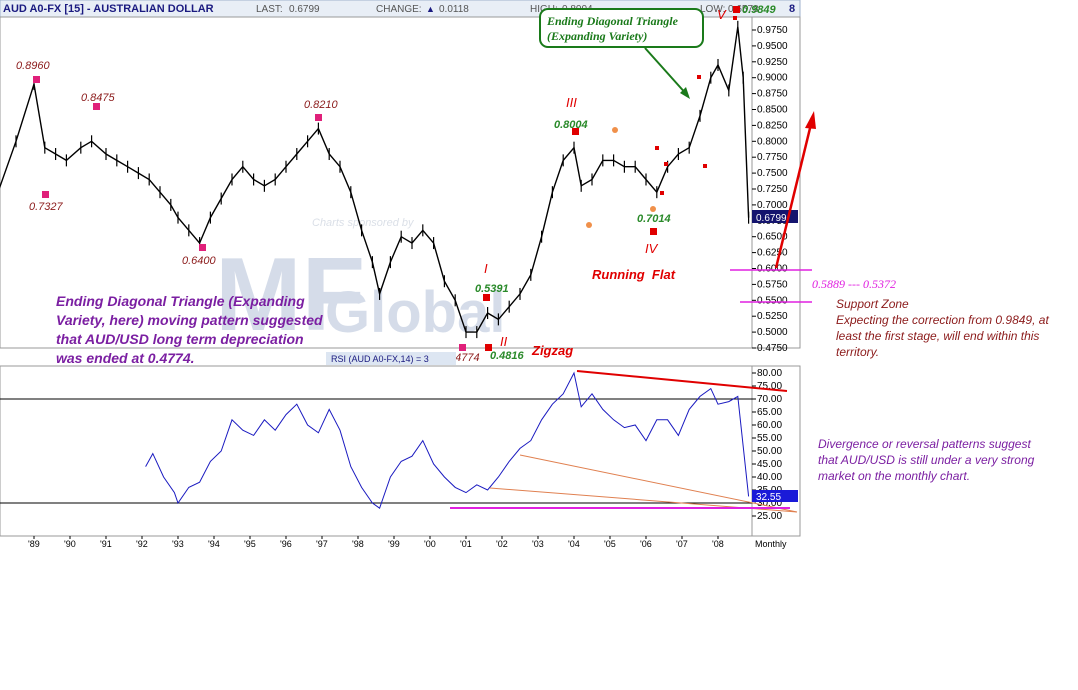 The width and height of the screenshot is (1078, 690). I want to click on header-last-value: 0.6799, so click(304, 9).